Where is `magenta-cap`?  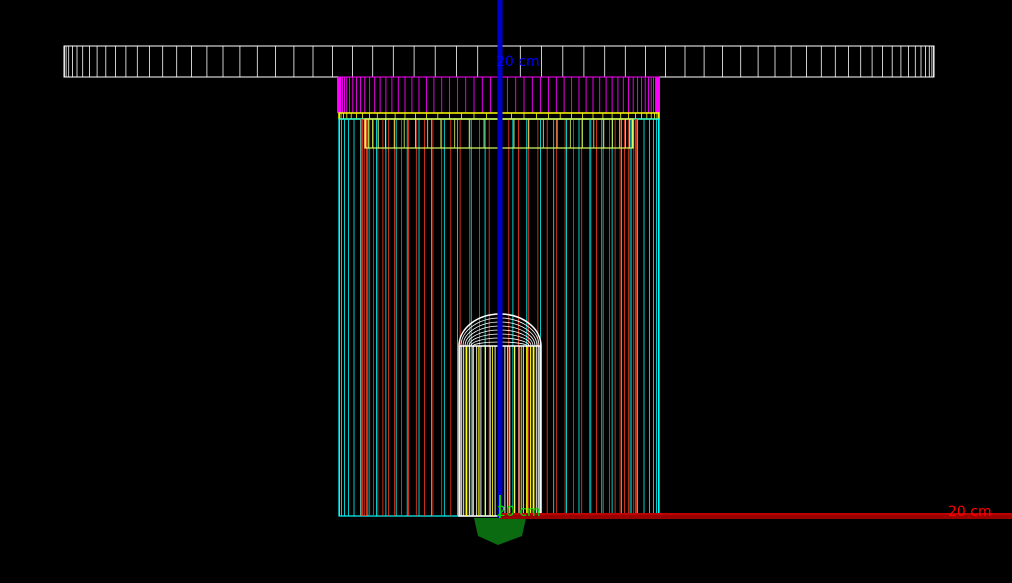 magenta-cap is located at coordinates (498, 95).